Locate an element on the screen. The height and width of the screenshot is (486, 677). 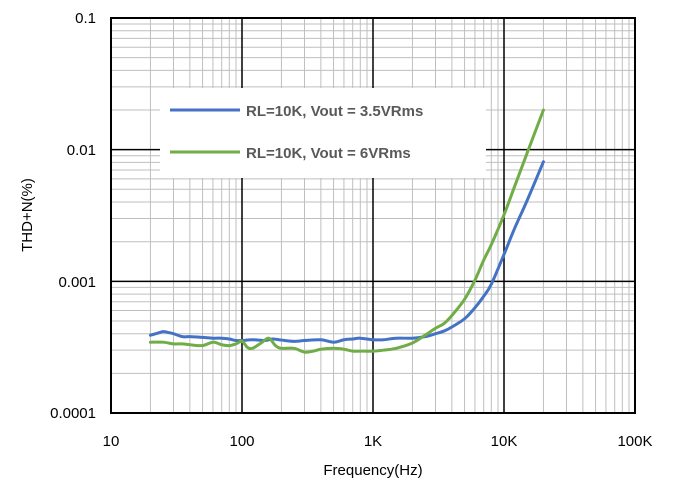
y-tick-label: 0.01 is located at coordinates (81, 150).